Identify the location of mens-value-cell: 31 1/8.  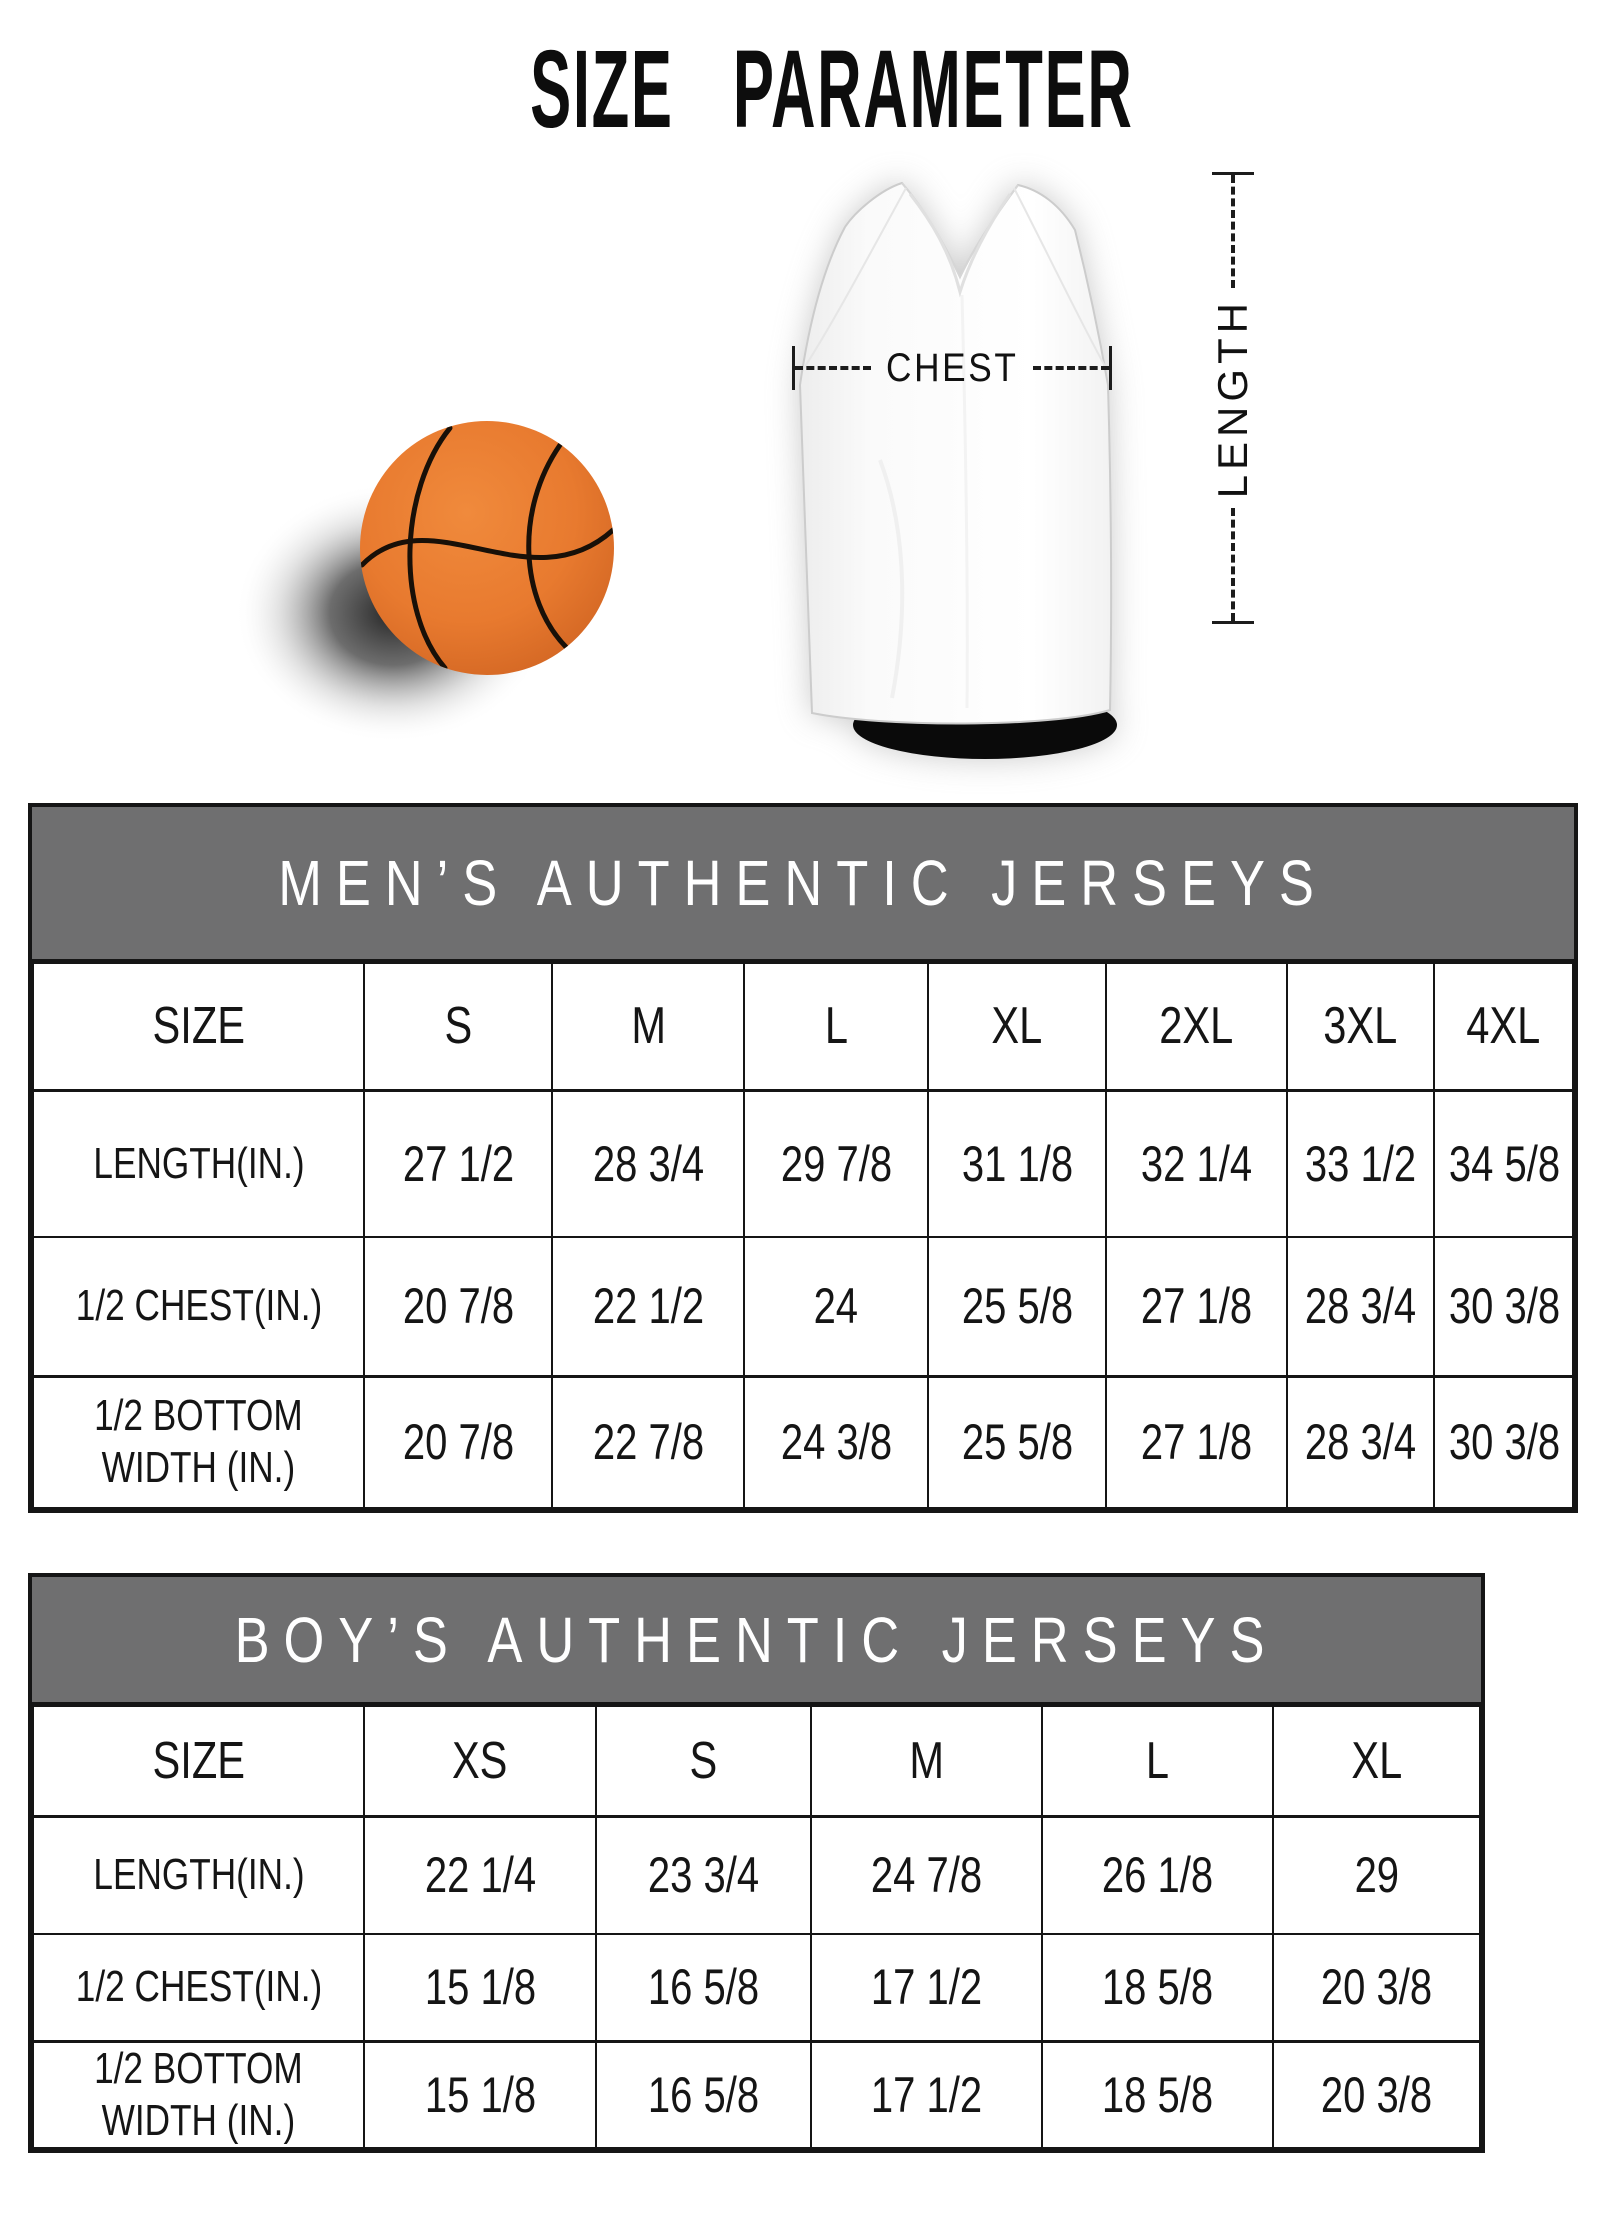
(1017, 1163).